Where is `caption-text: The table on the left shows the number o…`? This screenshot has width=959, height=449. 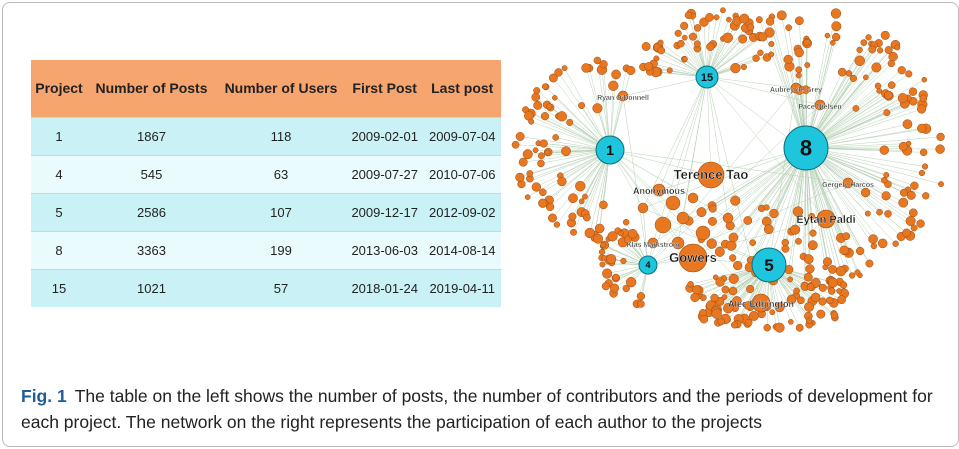 caption-text: The table on the left shows the number o… is located at coordinates (477, 409).